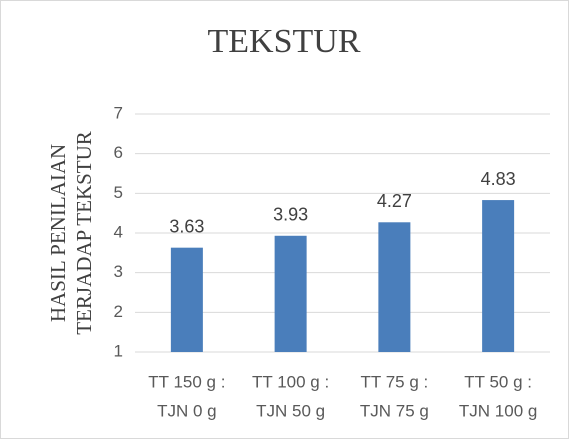 Image resolution: width=569 pixels, height=439 pixels. What do you see at coordinates (84, 233) in the screenshot?
I see `y-axis-label: TERJADAP TEKSTUR` at bounding box center [84, 233].